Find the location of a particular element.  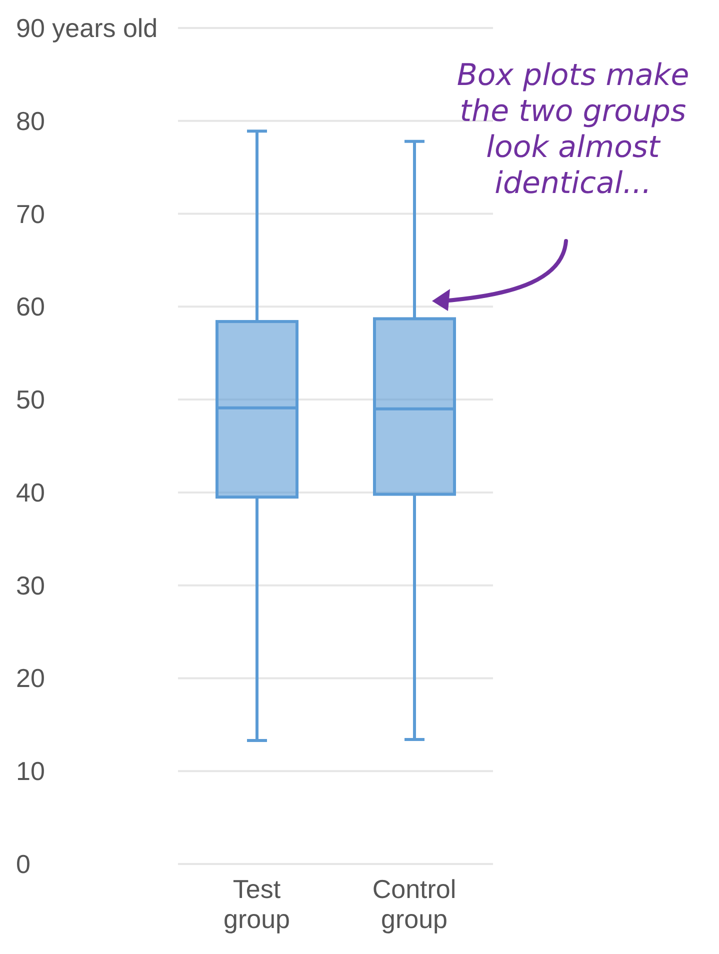

y-tick-label: 90 years old is located at coordinates (87, 28).